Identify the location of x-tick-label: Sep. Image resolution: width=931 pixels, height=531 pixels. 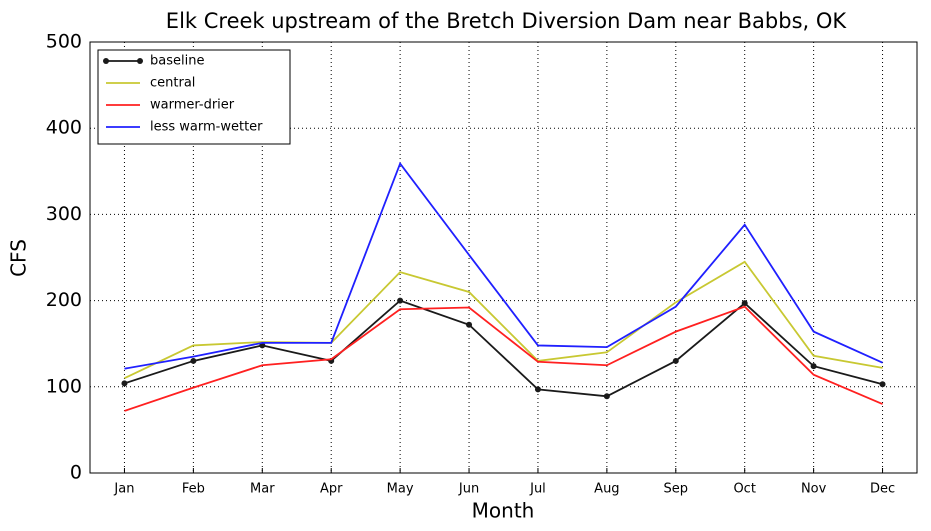
(676, 489).